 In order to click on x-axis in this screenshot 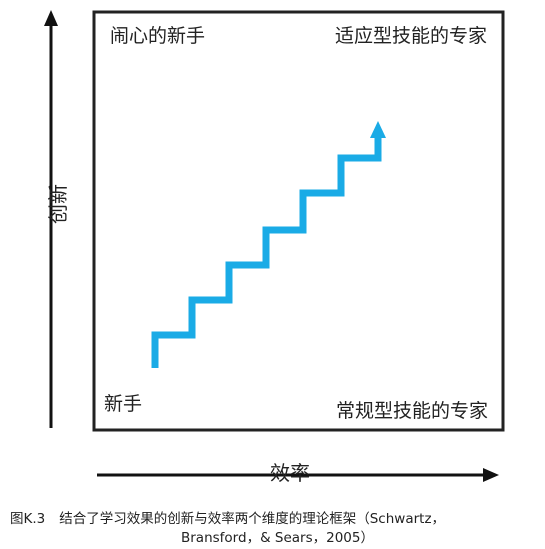, I will do `click(298, 475)`.